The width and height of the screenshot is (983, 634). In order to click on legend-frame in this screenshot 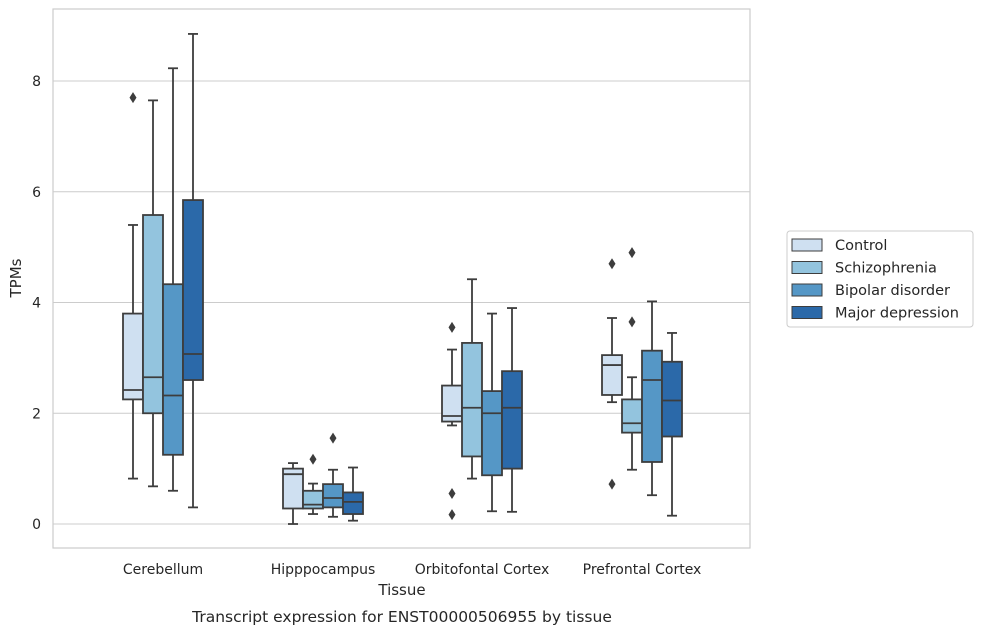, I will do `click(880, 279)`.